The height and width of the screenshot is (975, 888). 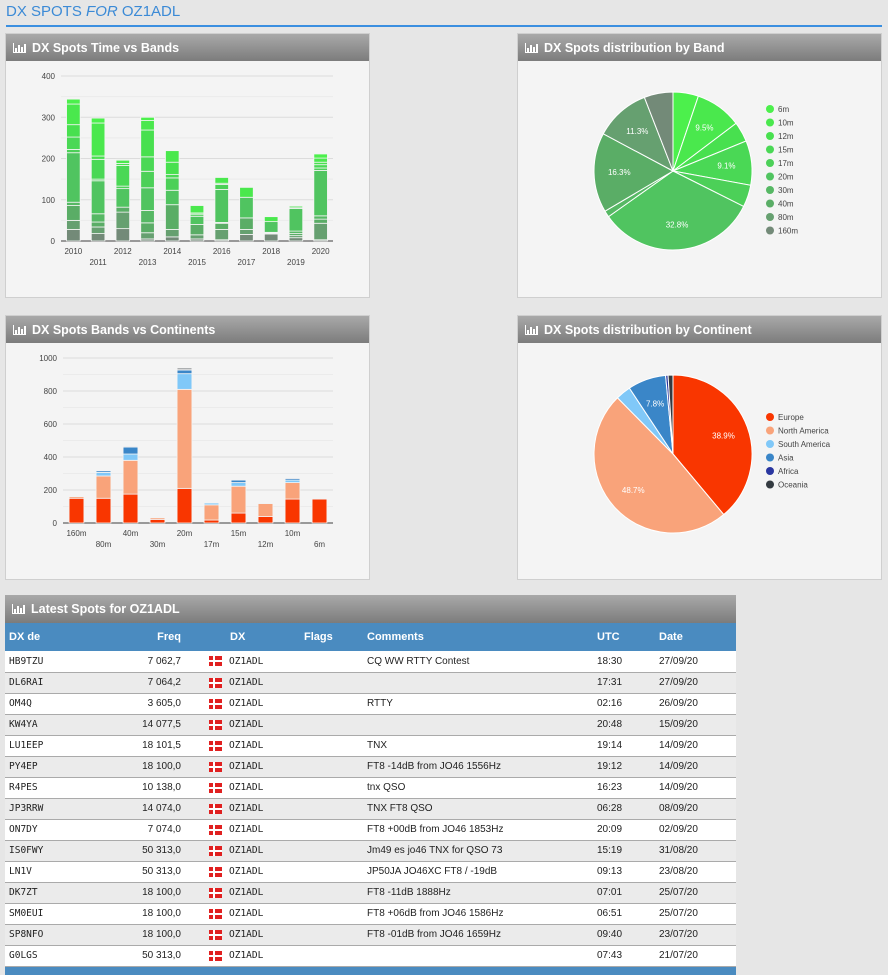 I want to click on spotter-callsign: KW4YA, so click(x=52, y=724).